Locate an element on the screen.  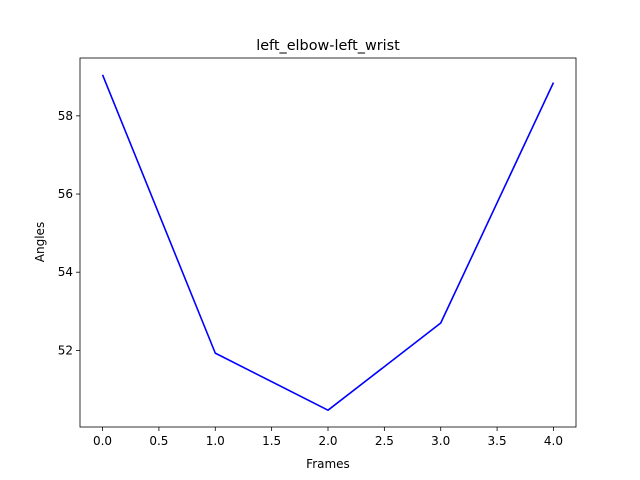
y-tick-label: 52 is located at coordinates (65, 350).